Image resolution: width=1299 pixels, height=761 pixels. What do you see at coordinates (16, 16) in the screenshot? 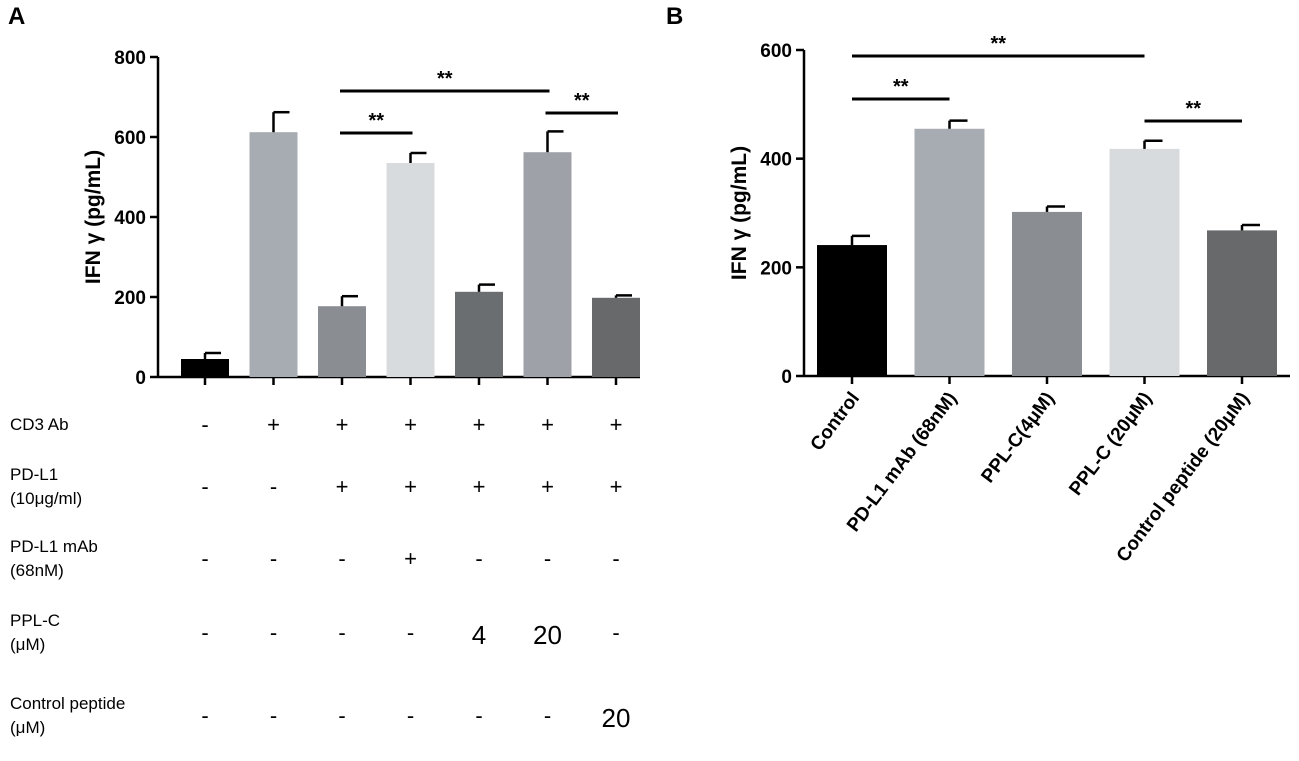
I see `panel-a-label: A` at bounding box center [16, 16].